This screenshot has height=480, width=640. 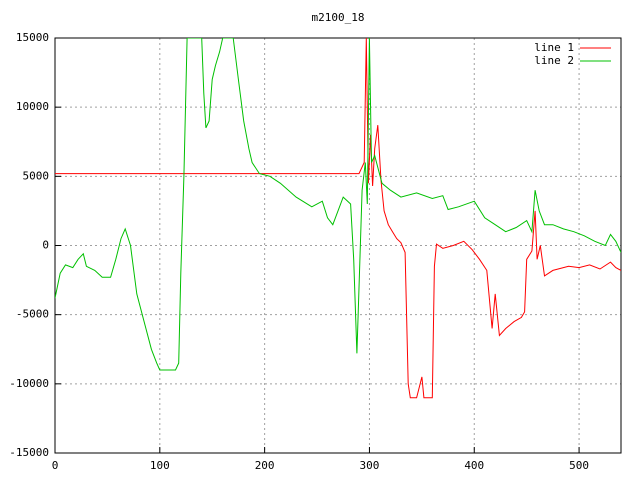 What do you see at coordinates (160, 465) in the screenshot?
I see `x-tick-label: 100` at bounding box center [160, 465].